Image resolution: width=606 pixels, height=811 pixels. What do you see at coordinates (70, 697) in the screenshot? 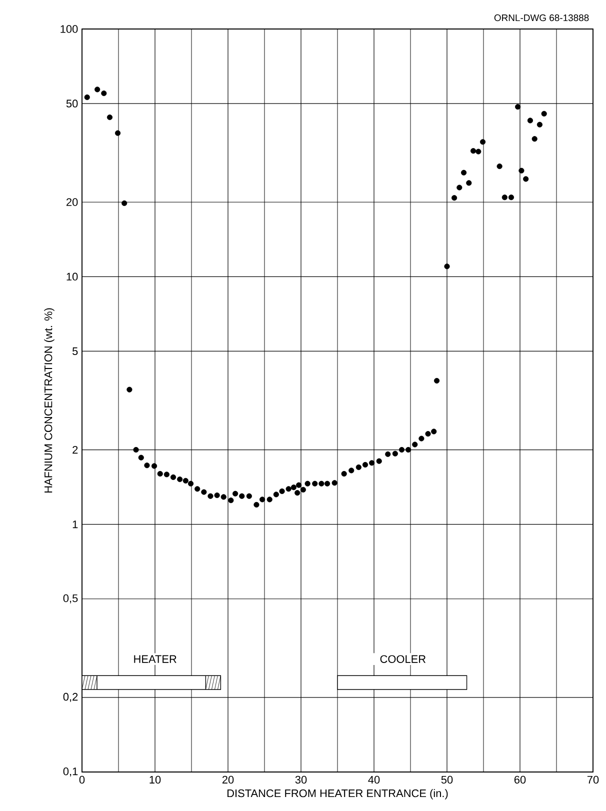
I see `y-tick-label: 0,2` at bounding box center [70, 697].